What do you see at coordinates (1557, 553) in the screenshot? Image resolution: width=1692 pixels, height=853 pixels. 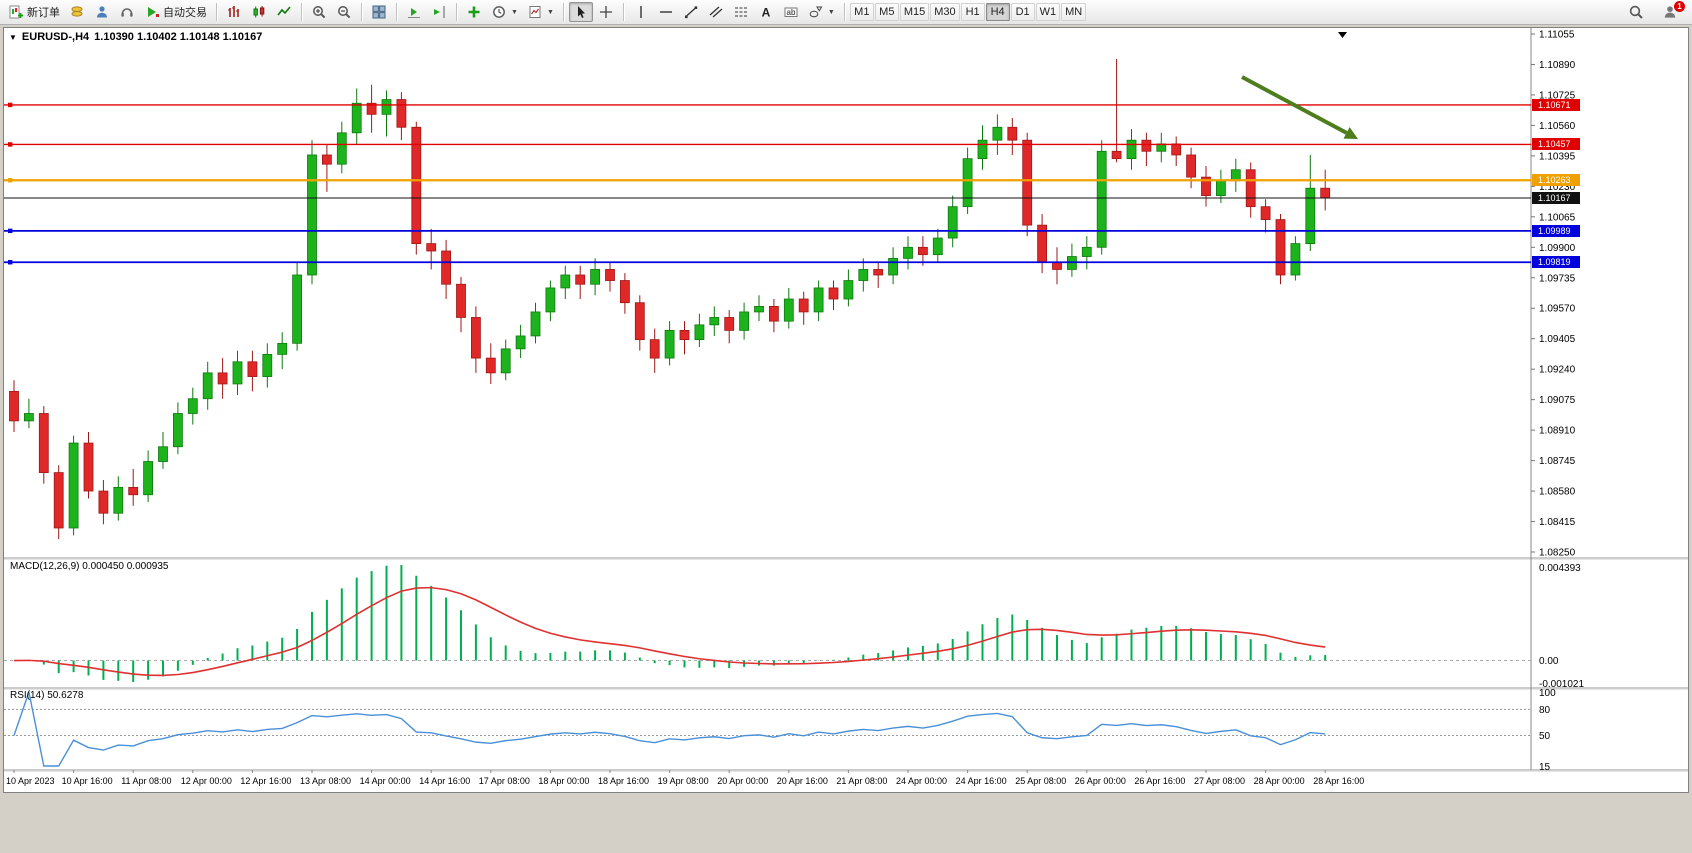 I see `svg-text: 1.08250` at bounding box center [1557, 553].